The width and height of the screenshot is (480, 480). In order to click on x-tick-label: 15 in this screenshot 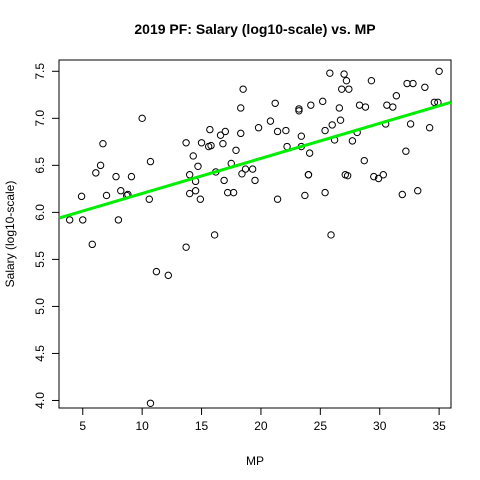, I will do `click(202, 426)`.